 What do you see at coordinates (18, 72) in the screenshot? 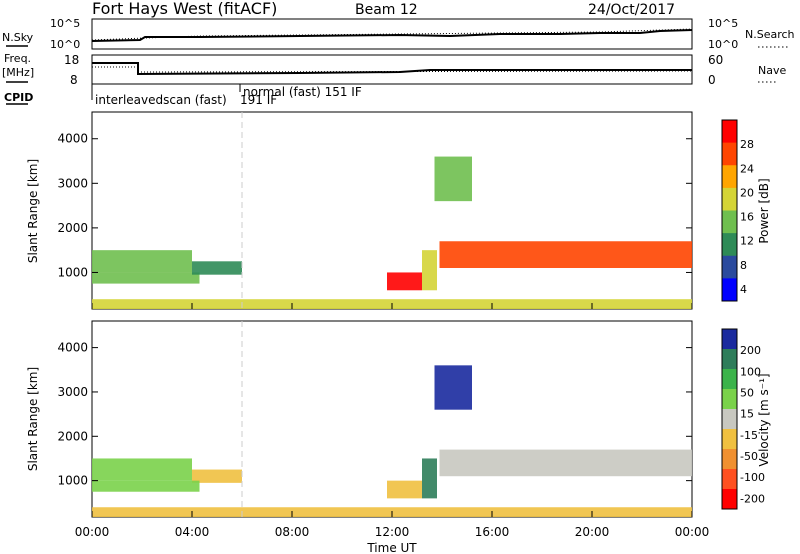
I see `freq-label-2: [MHz]` at bounding box center [18, 72].